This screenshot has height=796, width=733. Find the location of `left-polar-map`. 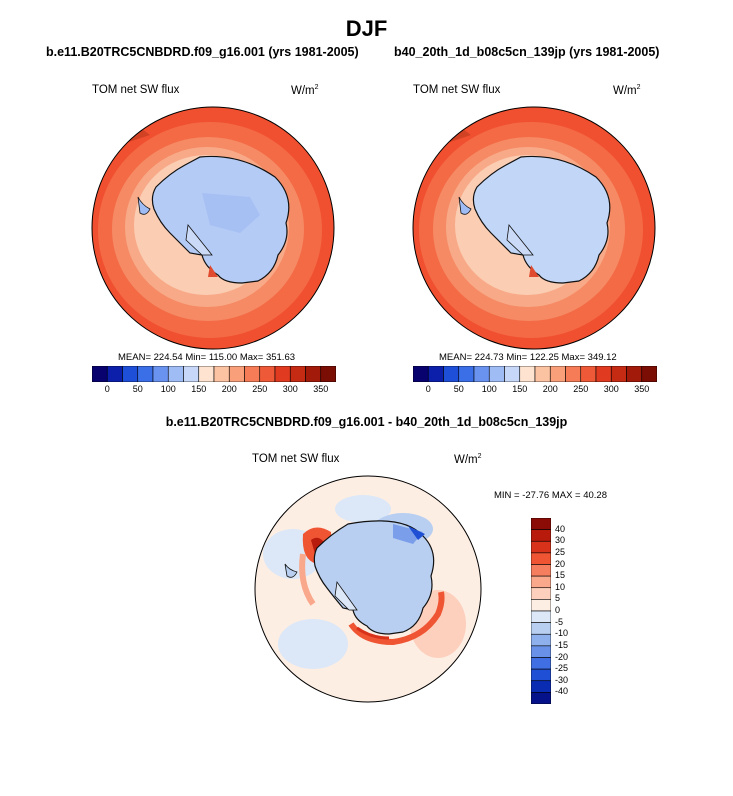

left-polar-map is located at coordinates (213, 228).